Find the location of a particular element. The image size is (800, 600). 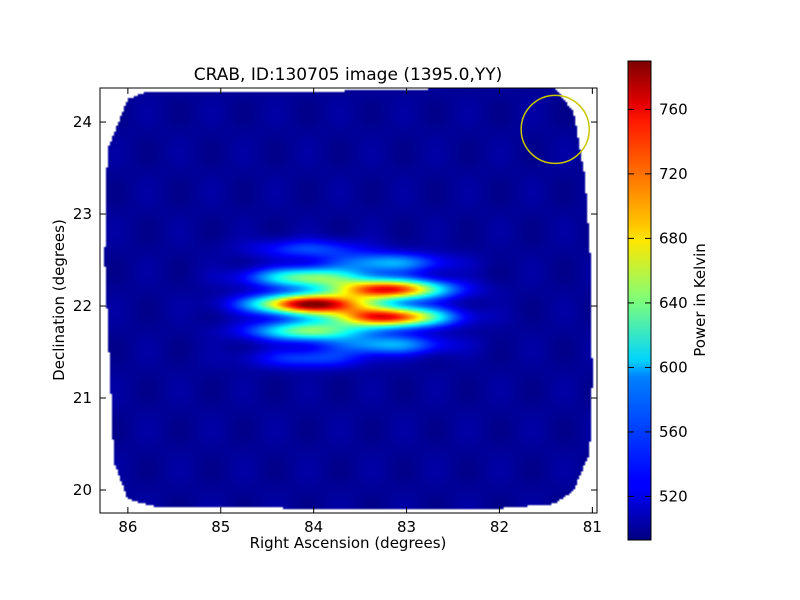

colorbar-tick-label: 560 is located at coordinates (673, 432).